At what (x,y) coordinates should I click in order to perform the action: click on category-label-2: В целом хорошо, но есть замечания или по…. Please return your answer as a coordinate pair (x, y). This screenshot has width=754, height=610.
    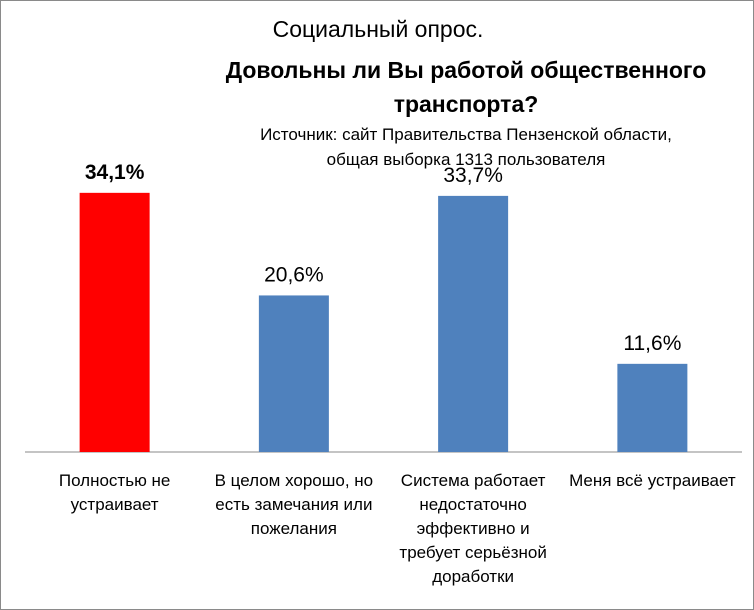
    Looking at the image, I should click on (294, 504).